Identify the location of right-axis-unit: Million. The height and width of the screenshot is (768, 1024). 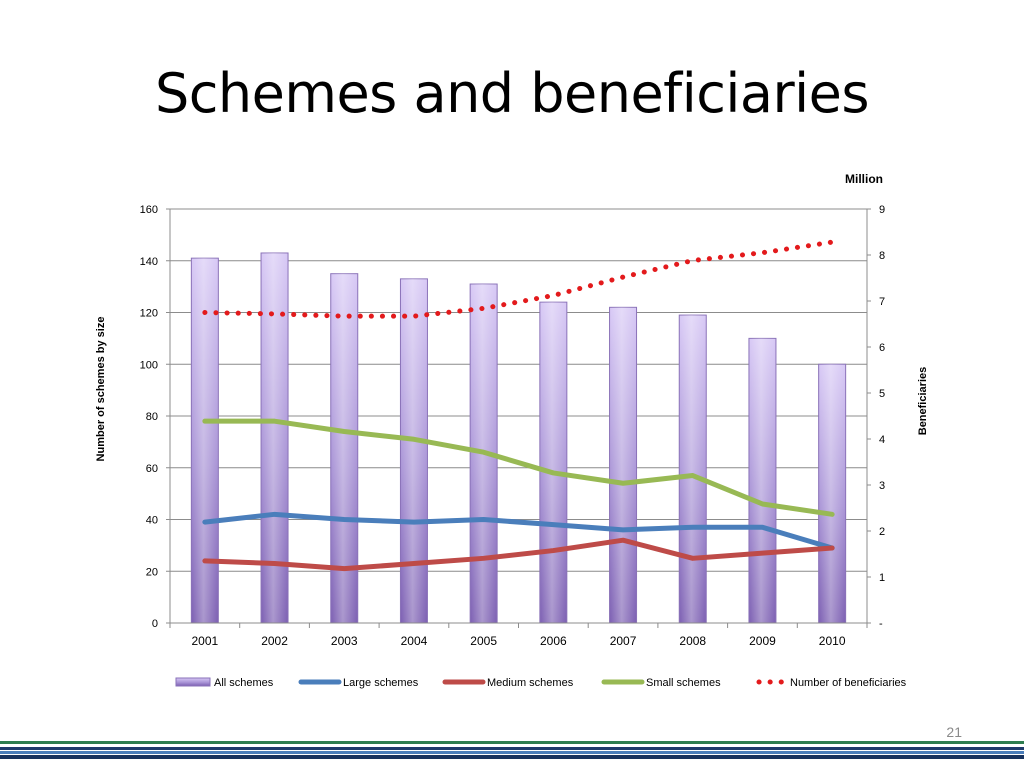
(864, 179).